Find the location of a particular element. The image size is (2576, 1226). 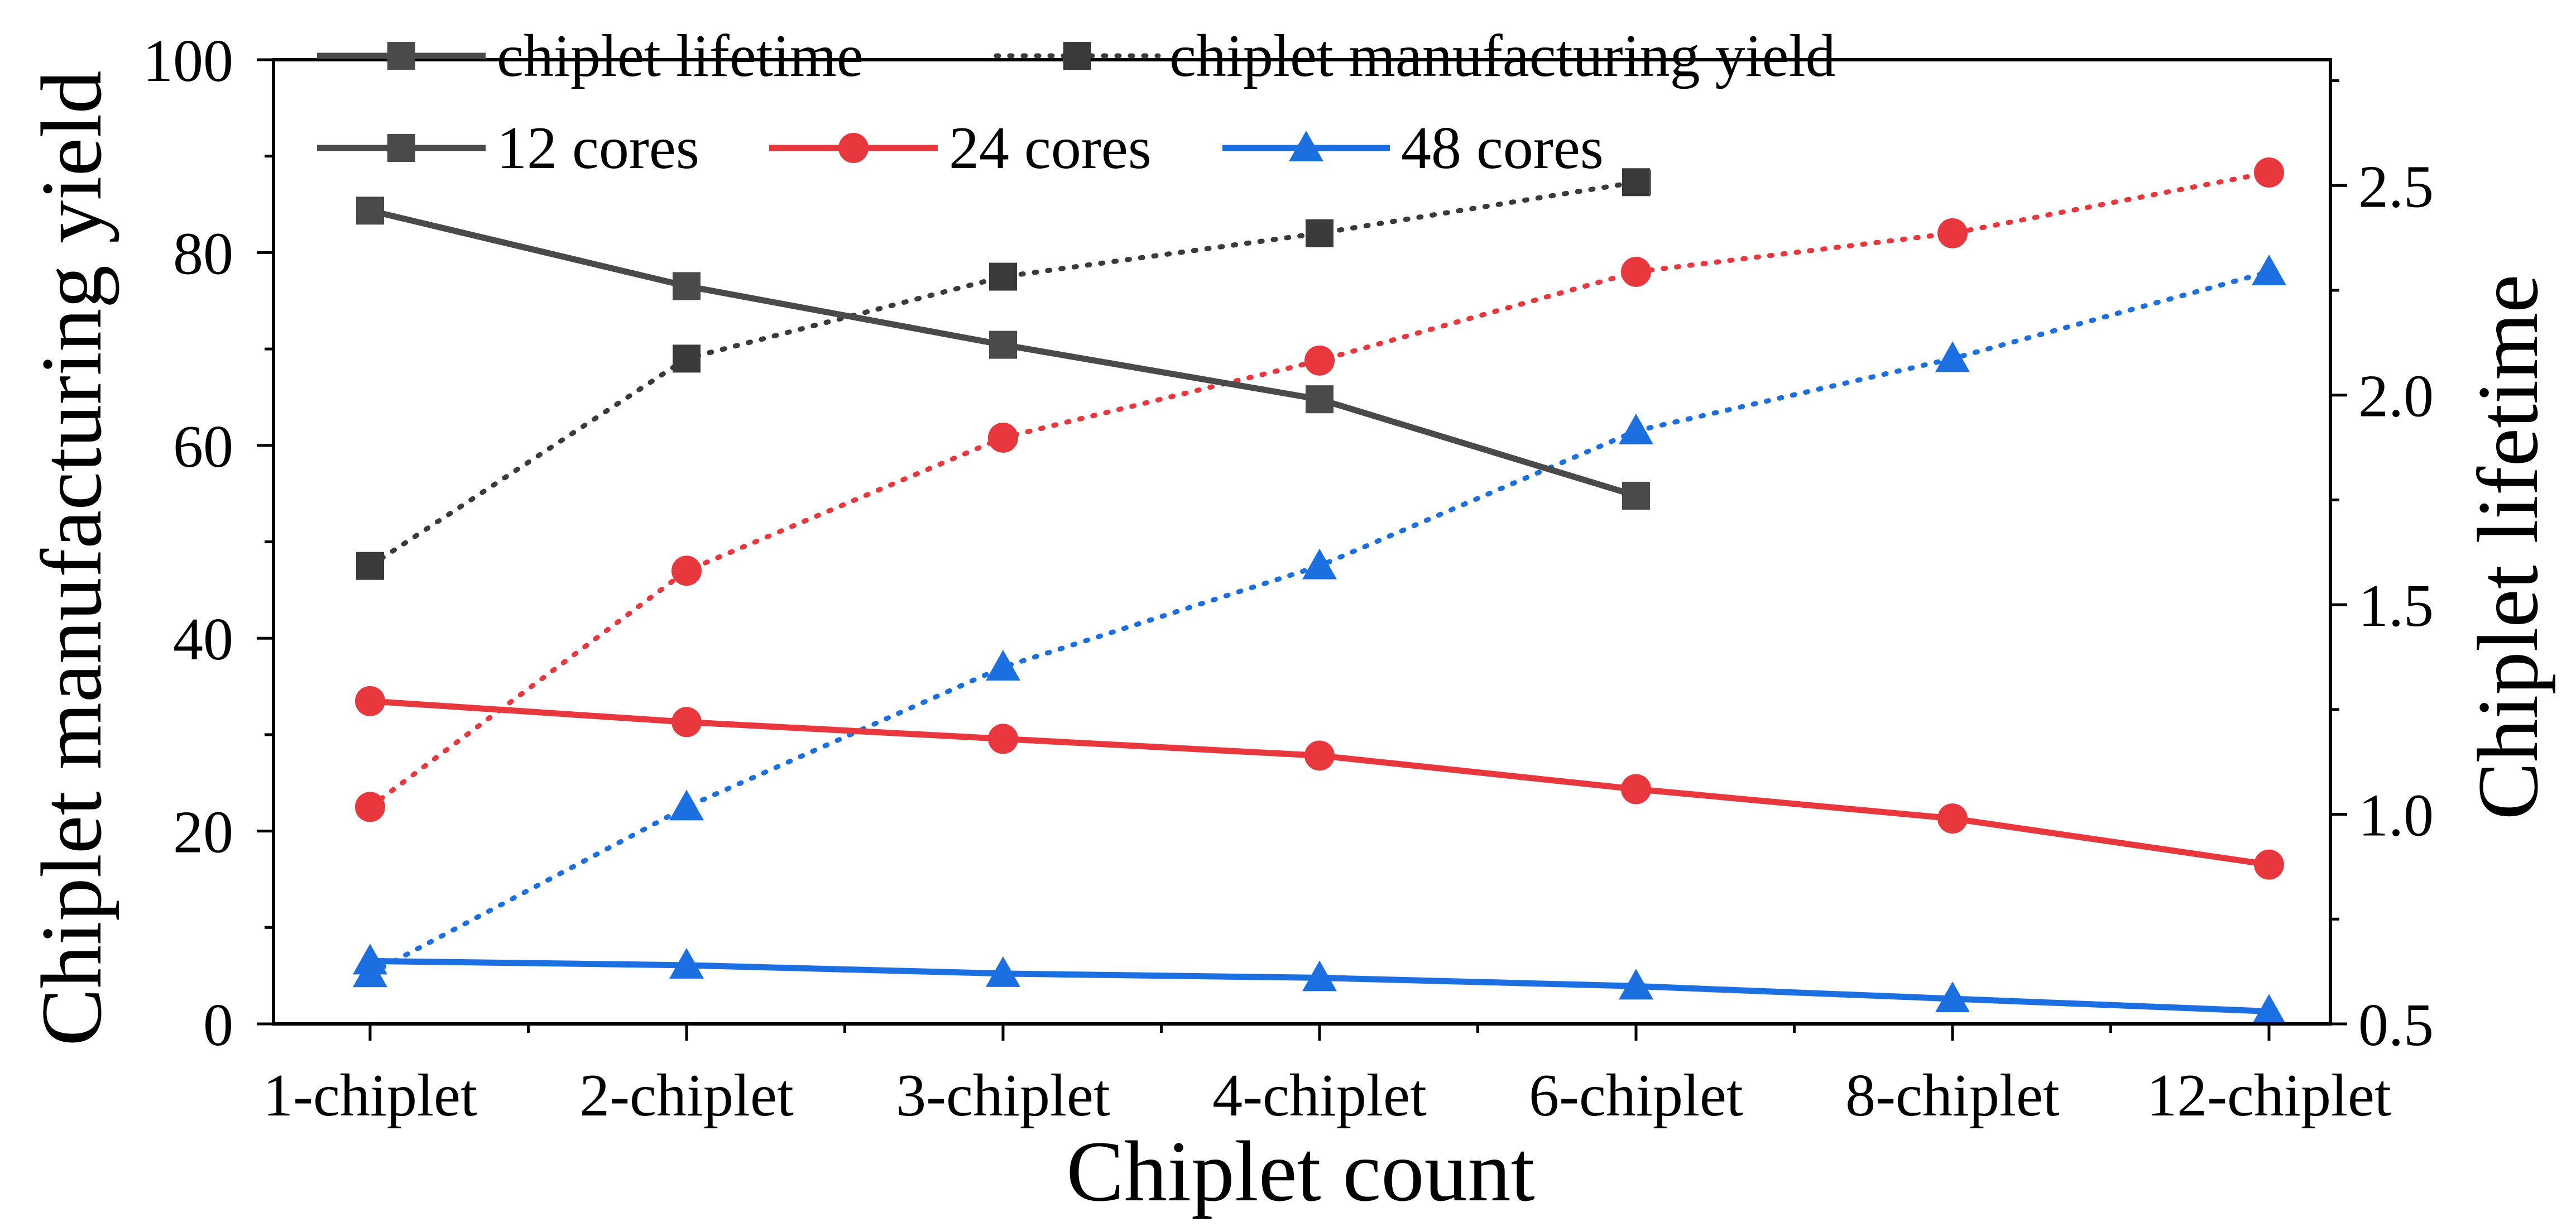

y-axis-left-title: Chiplet manufacturing yield is located at coordinates (71, 558).